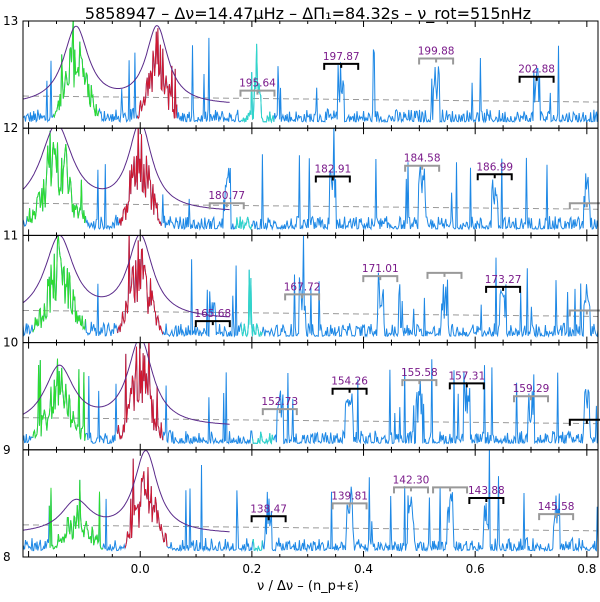 This screenshot has height=602, width=600. Describe the element at coordinates (251, 569) in the screenshot. I see `x-tick-label: 0.2` at that location.